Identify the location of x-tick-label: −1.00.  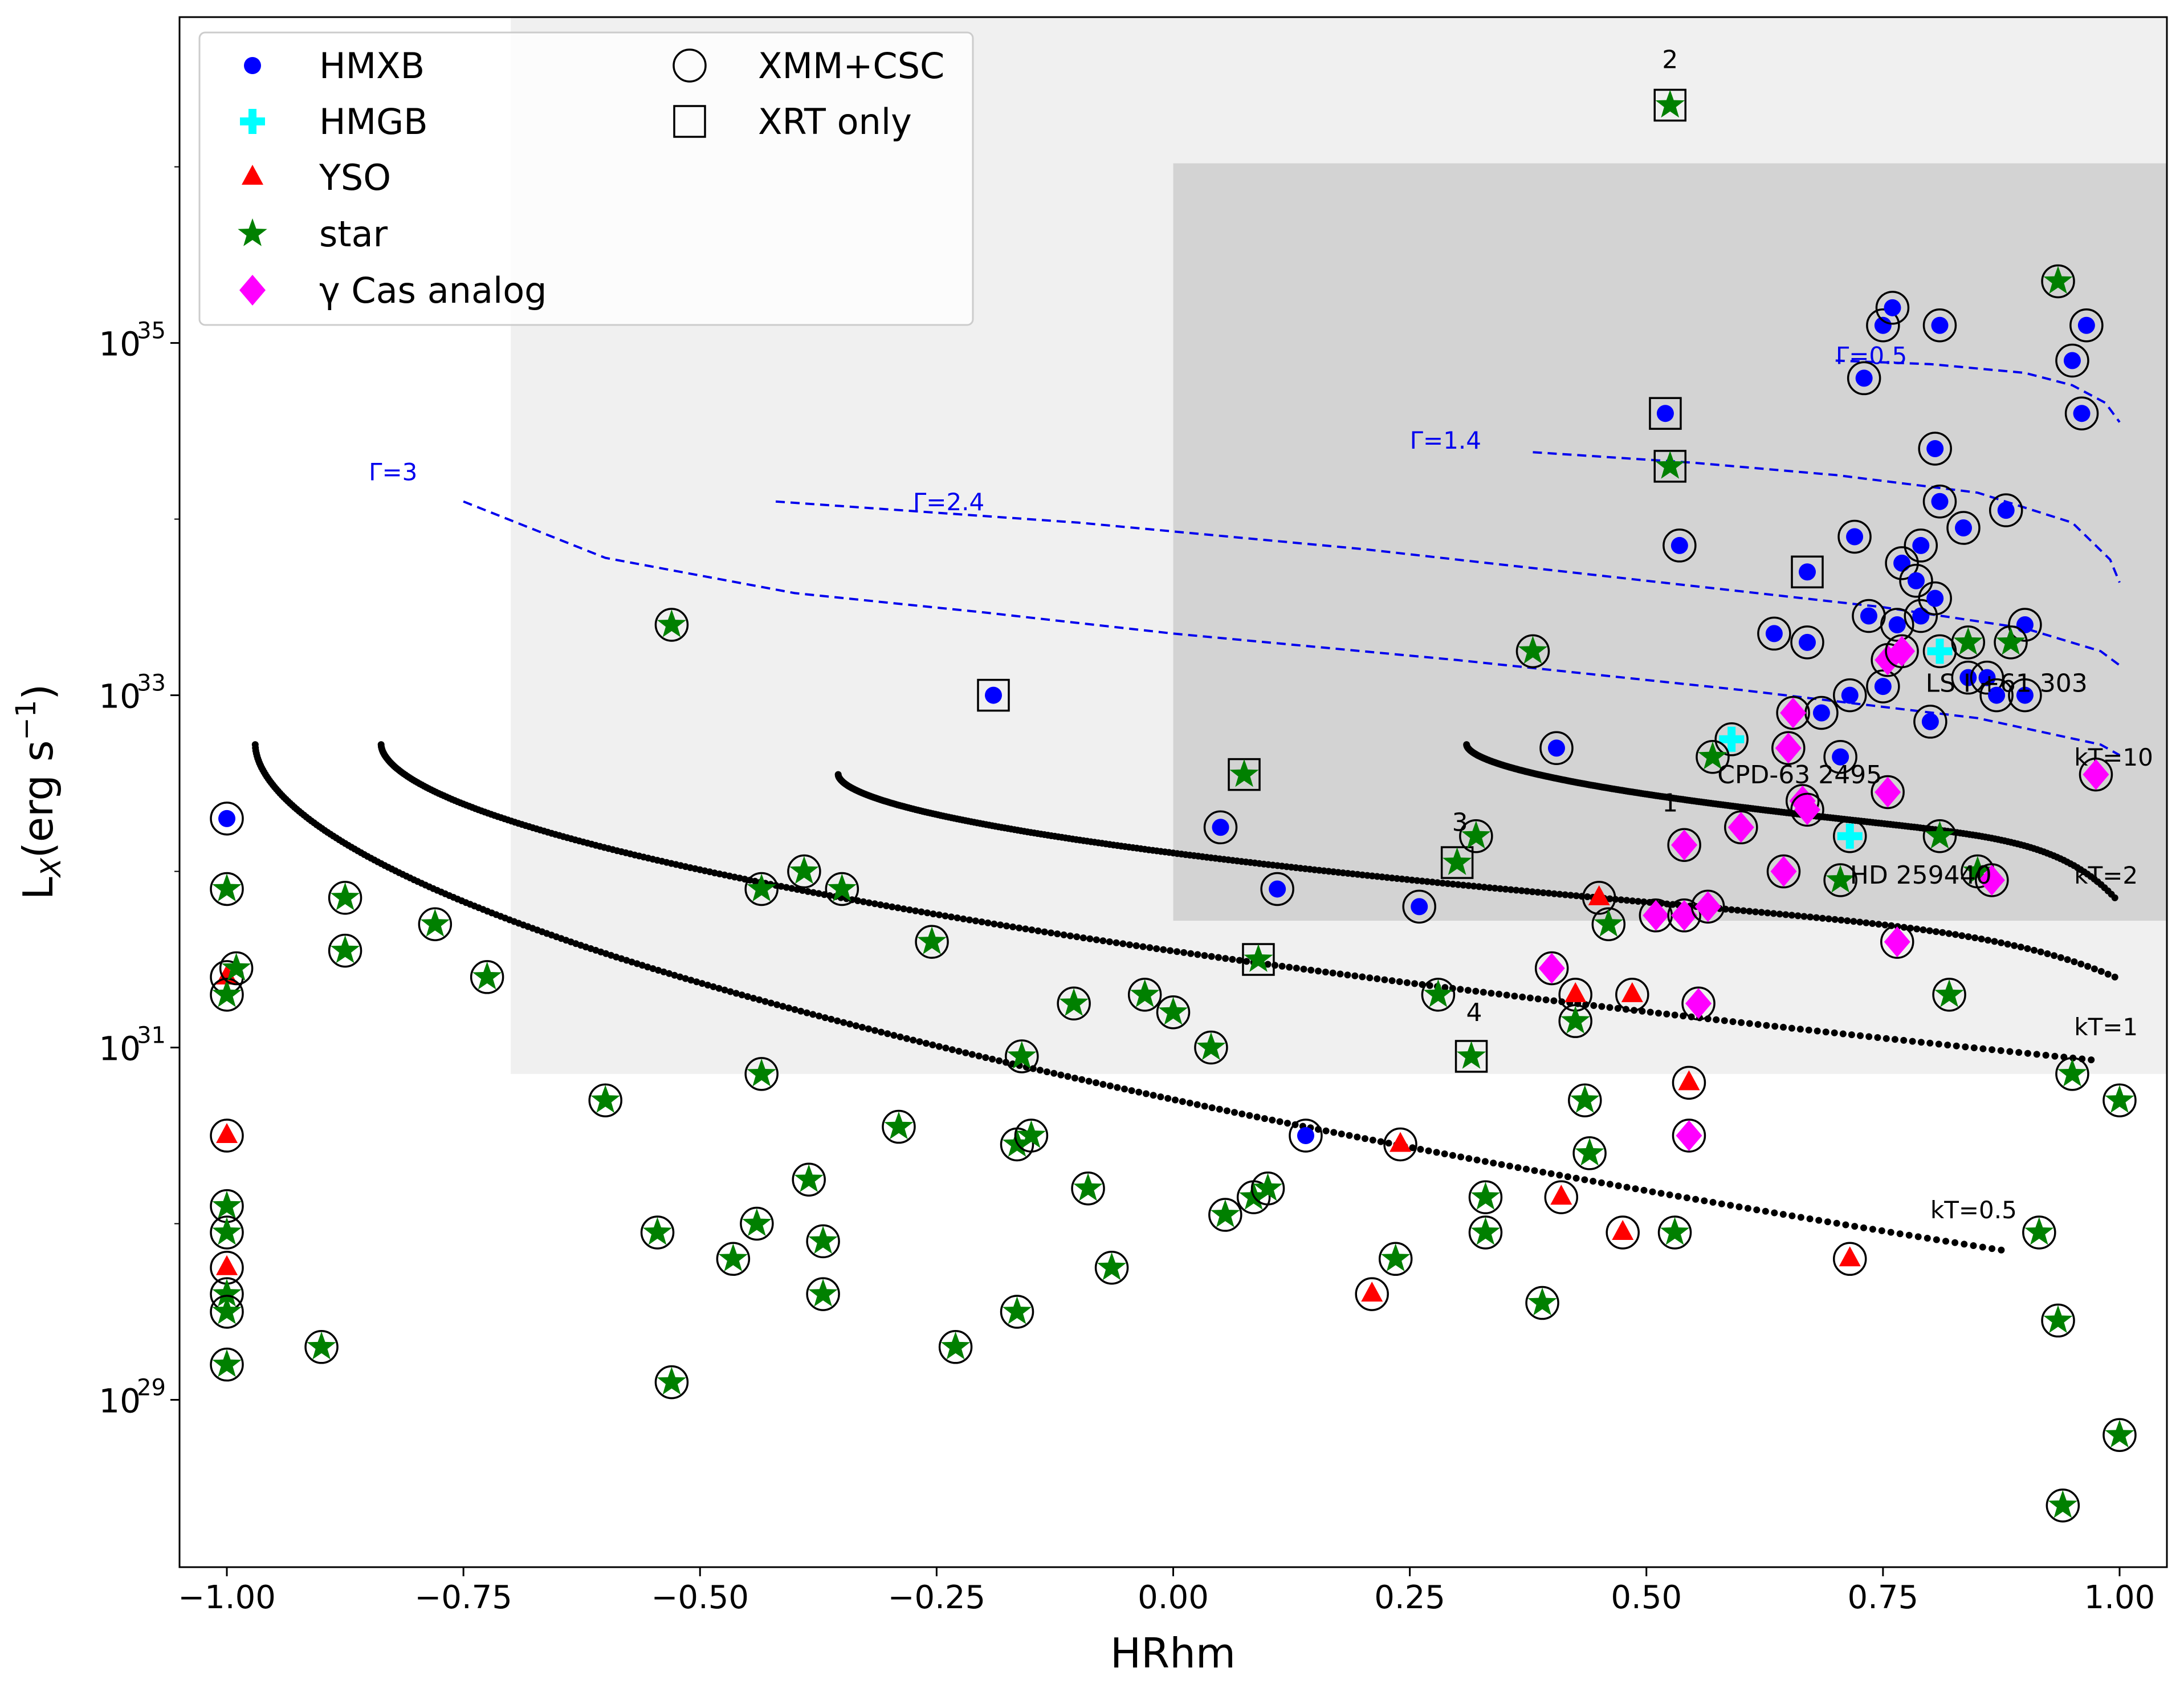
(227, 1597).